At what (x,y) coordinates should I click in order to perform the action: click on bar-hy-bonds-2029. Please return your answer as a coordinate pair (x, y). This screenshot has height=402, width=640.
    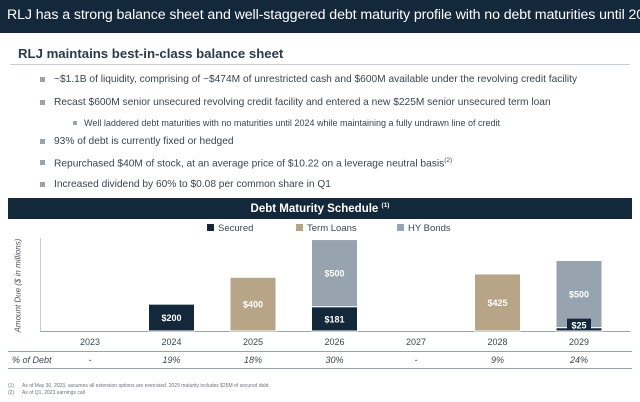
    Looking at the image, I should click on (579, 294).